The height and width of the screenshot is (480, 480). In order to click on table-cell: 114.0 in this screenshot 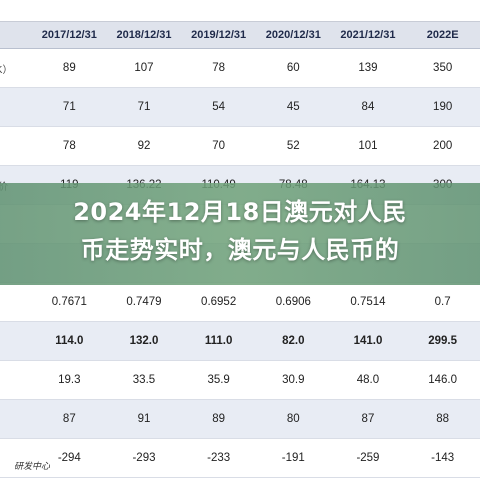, I will do `click(69, 341)`.